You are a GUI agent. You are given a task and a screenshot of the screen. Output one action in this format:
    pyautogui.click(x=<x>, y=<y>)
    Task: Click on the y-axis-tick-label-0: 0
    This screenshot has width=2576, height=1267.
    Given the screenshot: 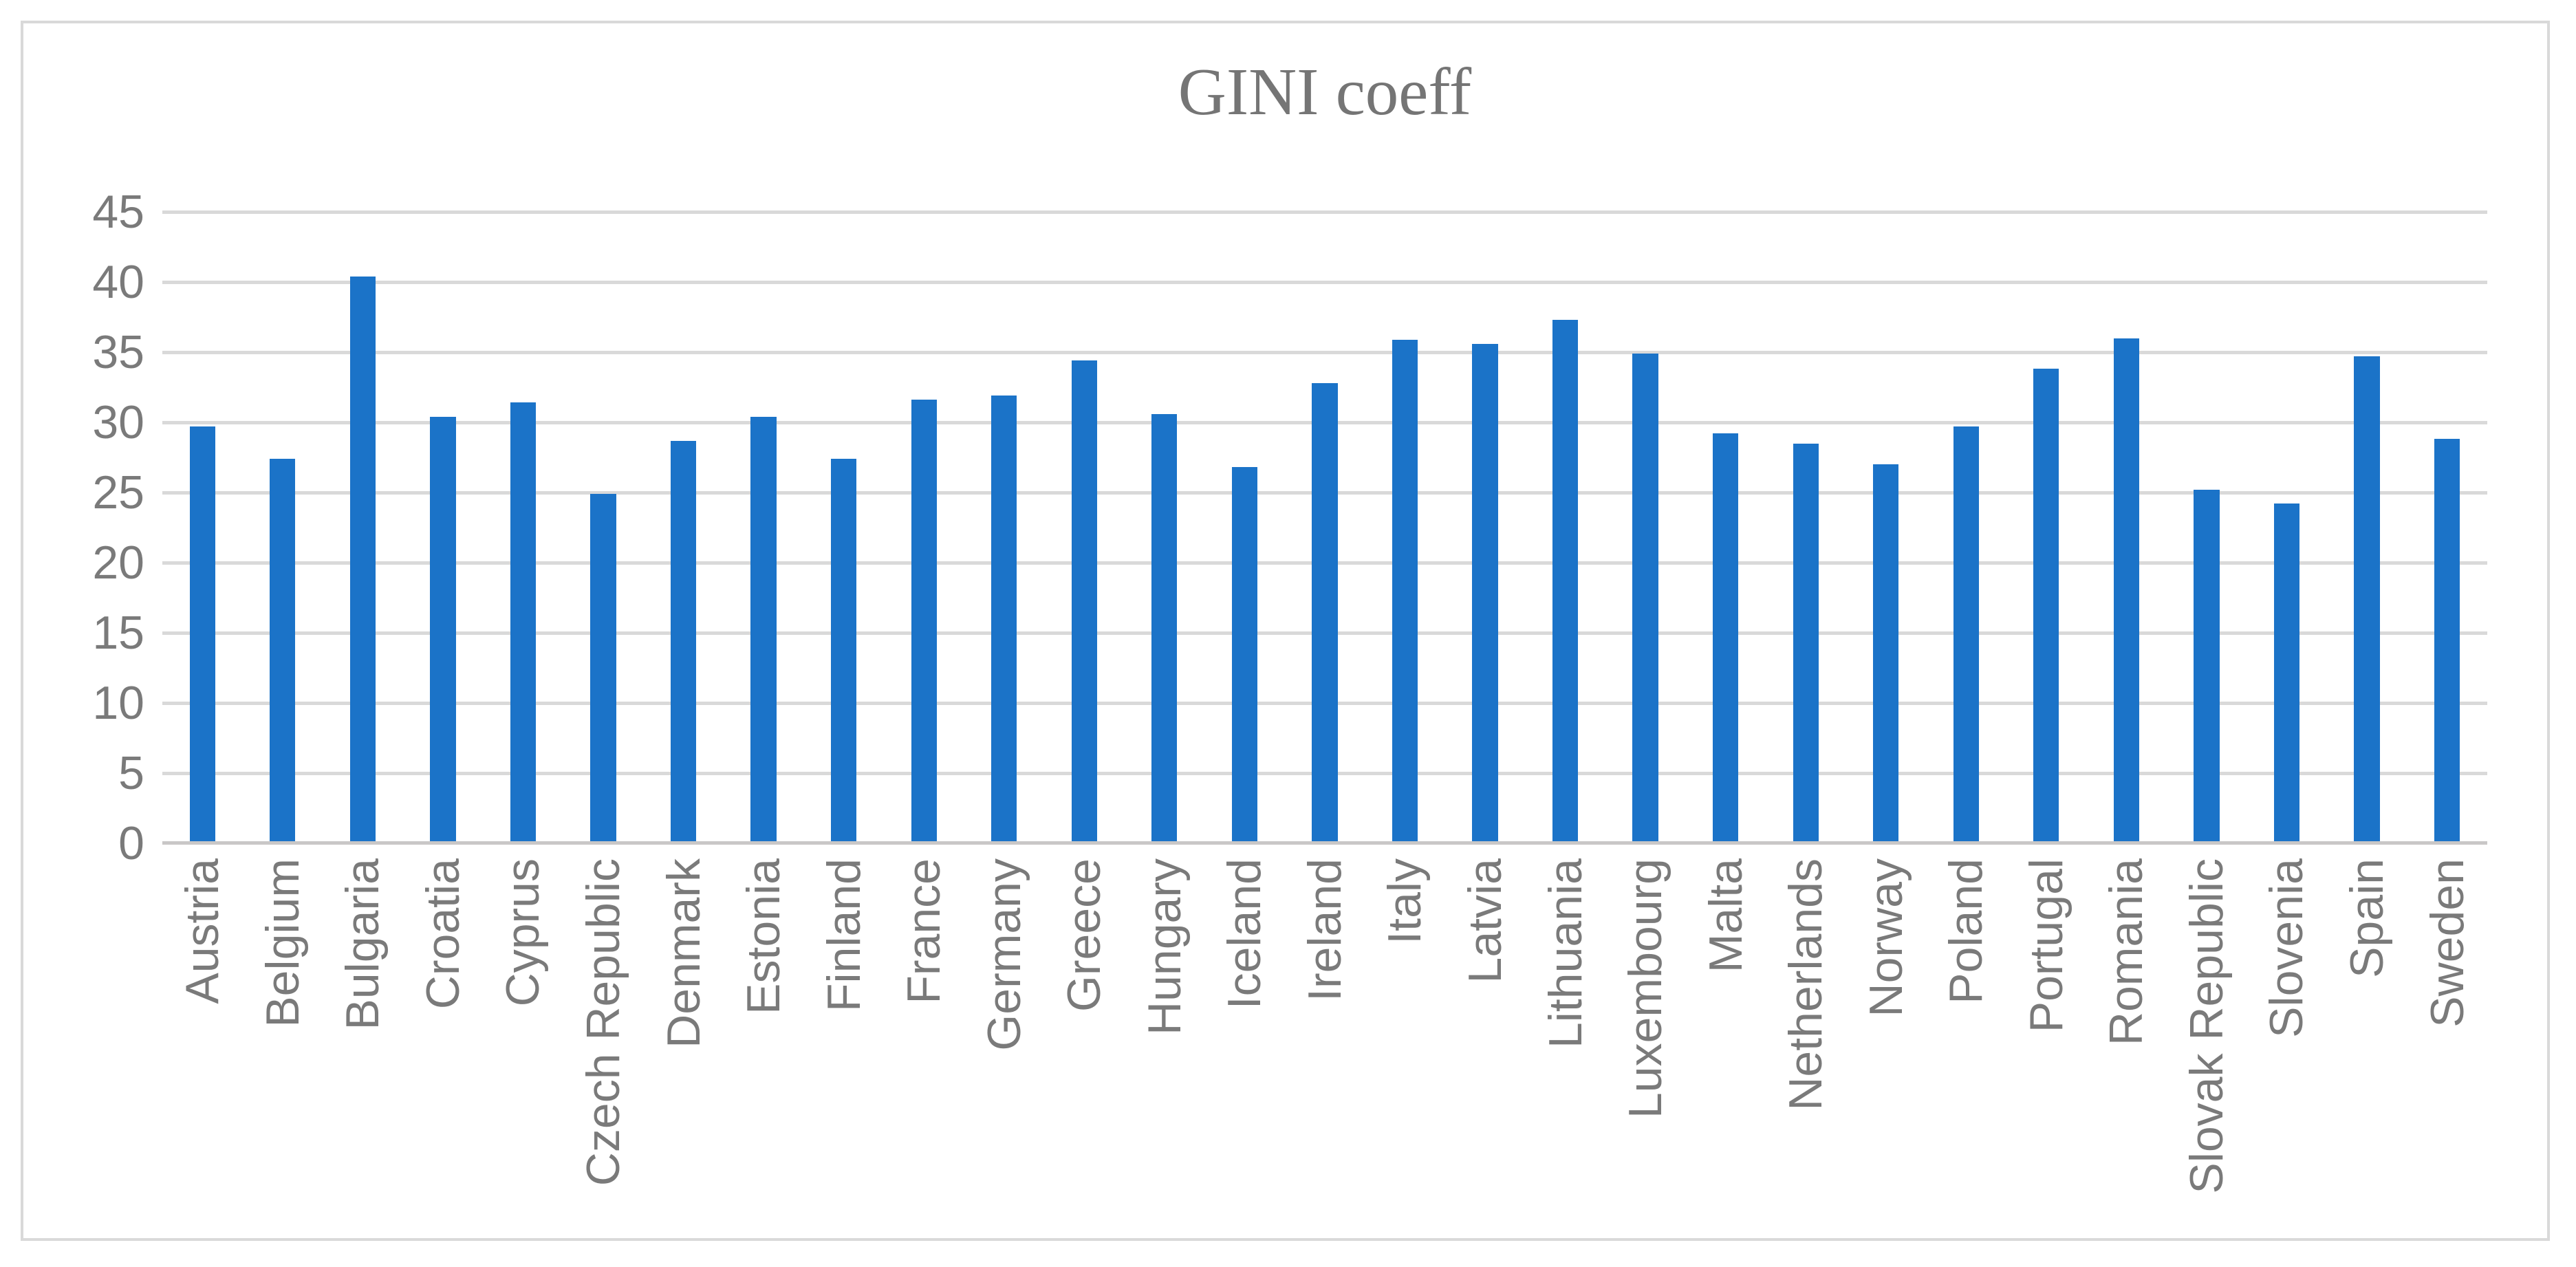 What is the action you would take?
    pyautogui.click(x=131, y=843)
    